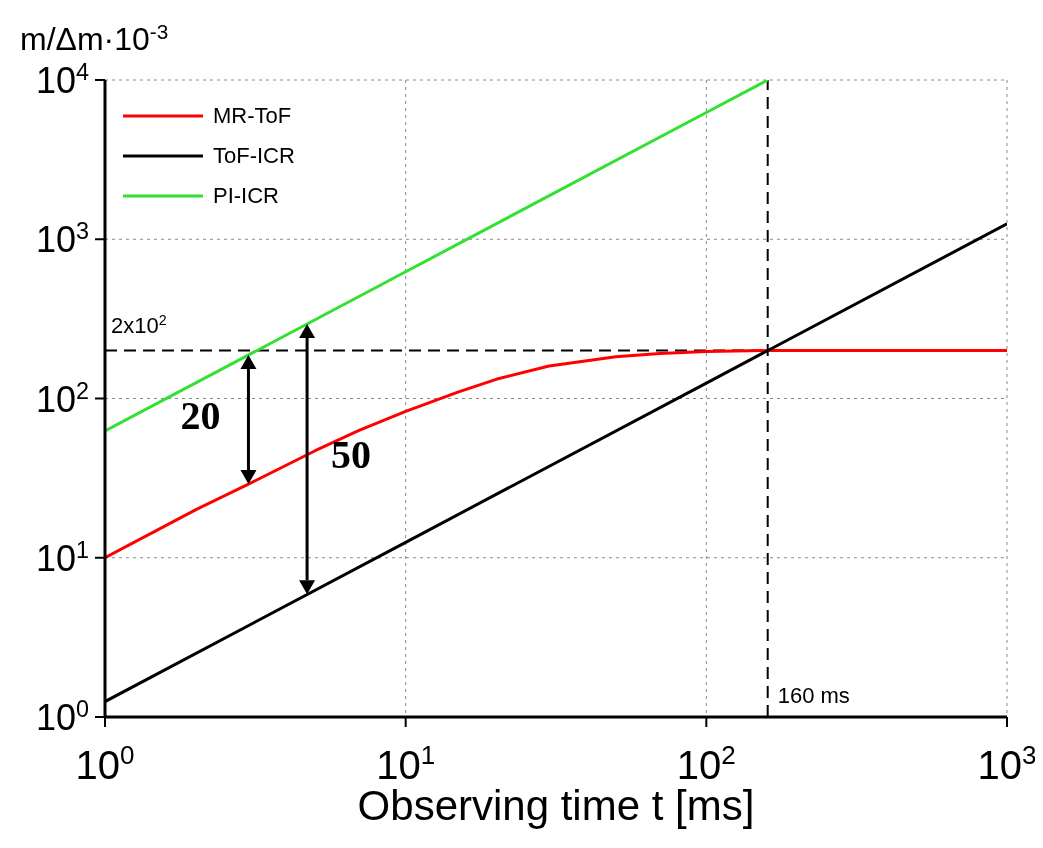  I want to click on legend-label: ToF-ICR, so click(254, 156).